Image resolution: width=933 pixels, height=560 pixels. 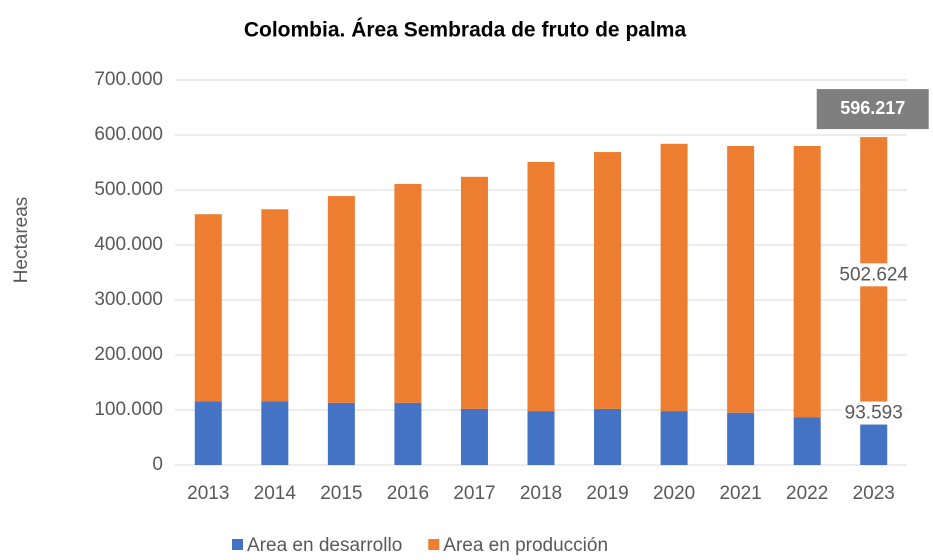 What do you see at coordinates (324, 545) in the screenshot?
I see `legend-label: Area en desarrollo` at bounding box center [324, 545].